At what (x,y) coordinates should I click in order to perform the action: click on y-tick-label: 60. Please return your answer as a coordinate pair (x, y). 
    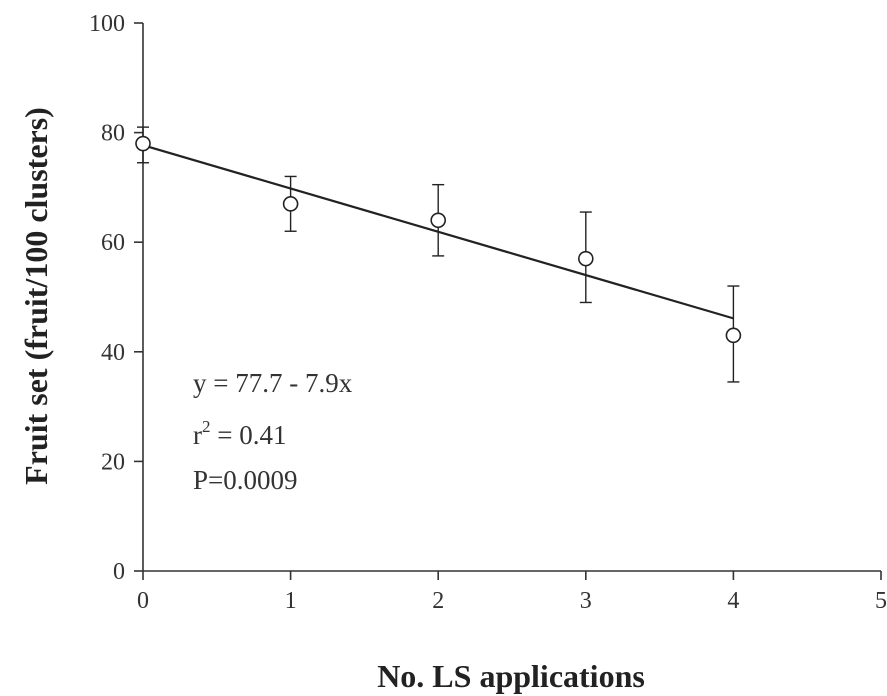
    Looking at the image, I should click on (113, 243).